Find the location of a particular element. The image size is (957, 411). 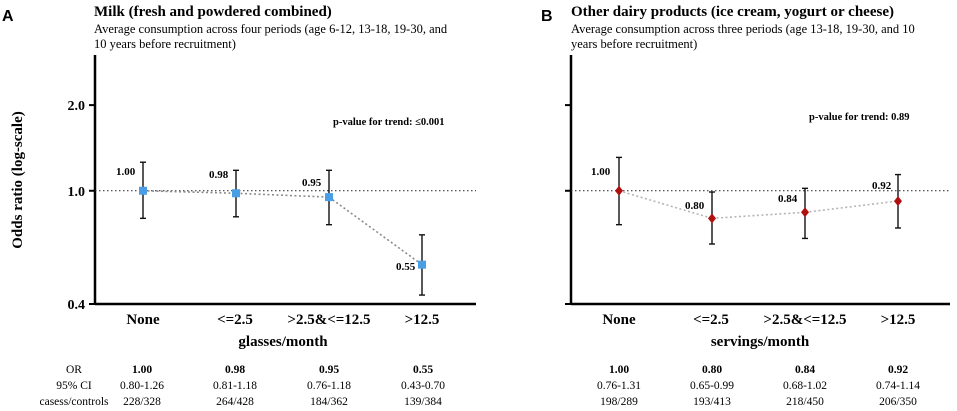

panel-a-markers is located at coordinates (282, 227).